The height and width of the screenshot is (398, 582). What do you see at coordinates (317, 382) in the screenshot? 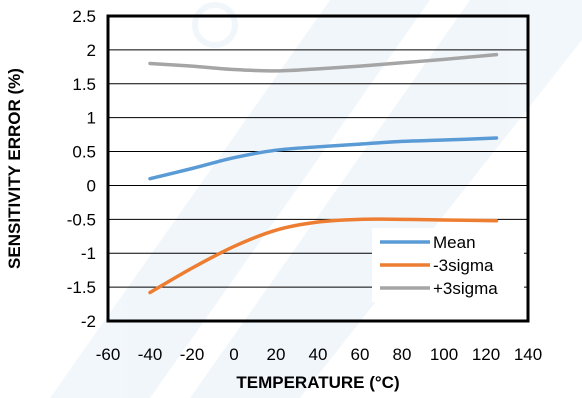
I see `x-axis-title: TEMPERATURE (°C)` at bounding box center [317, 382].